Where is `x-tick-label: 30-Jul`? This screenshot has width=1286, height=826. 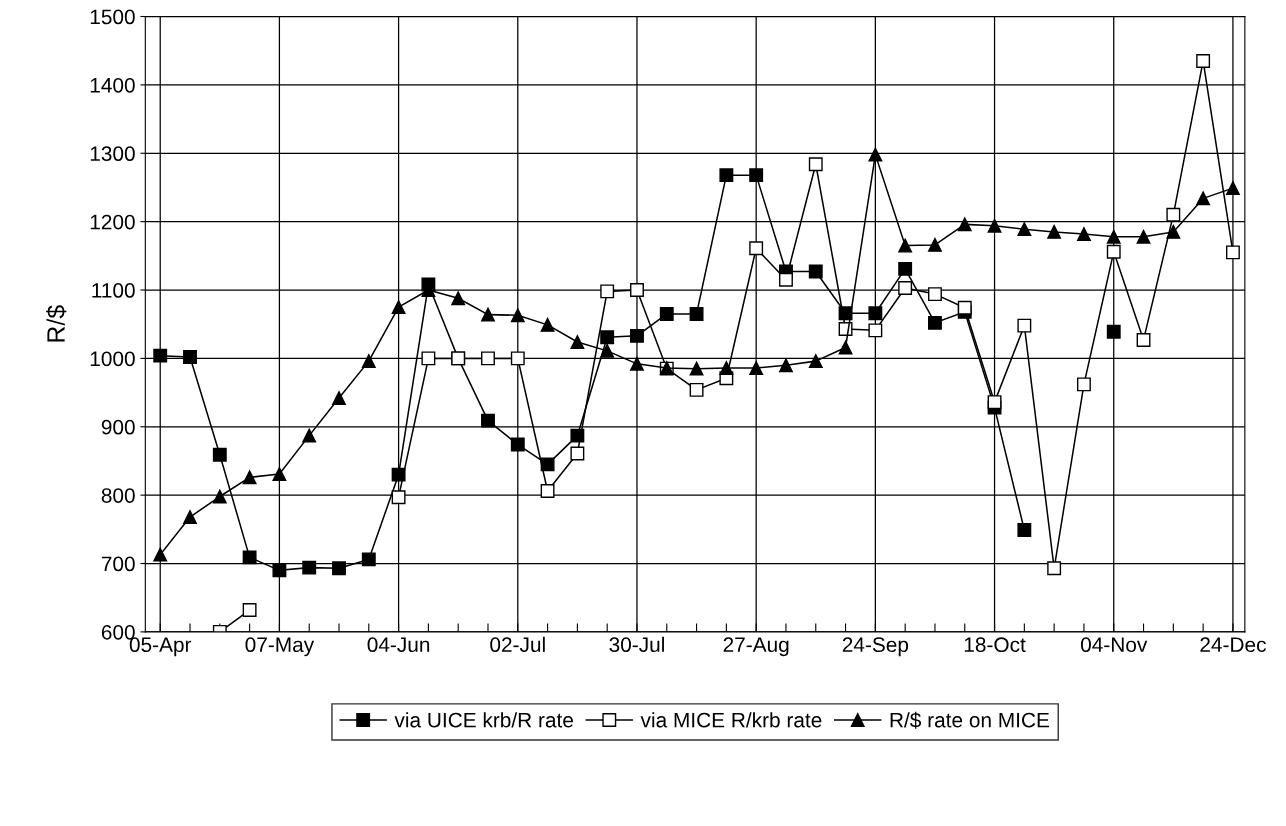 x-tick-label: 30-Jul is located at coordinates (636, 644).